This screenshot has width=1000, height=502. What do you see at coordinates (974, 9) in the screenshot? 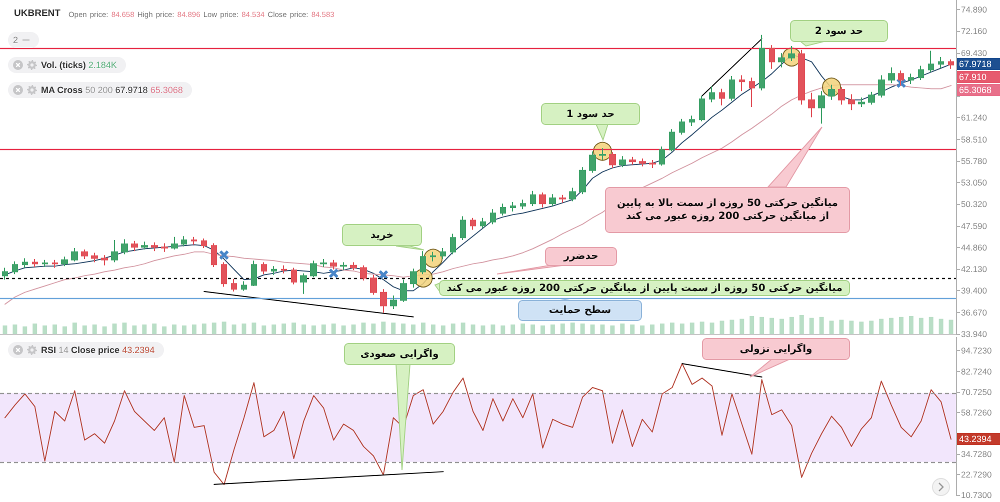
I see `y-tick-label: 74.890` at bounding box center [974, 9].